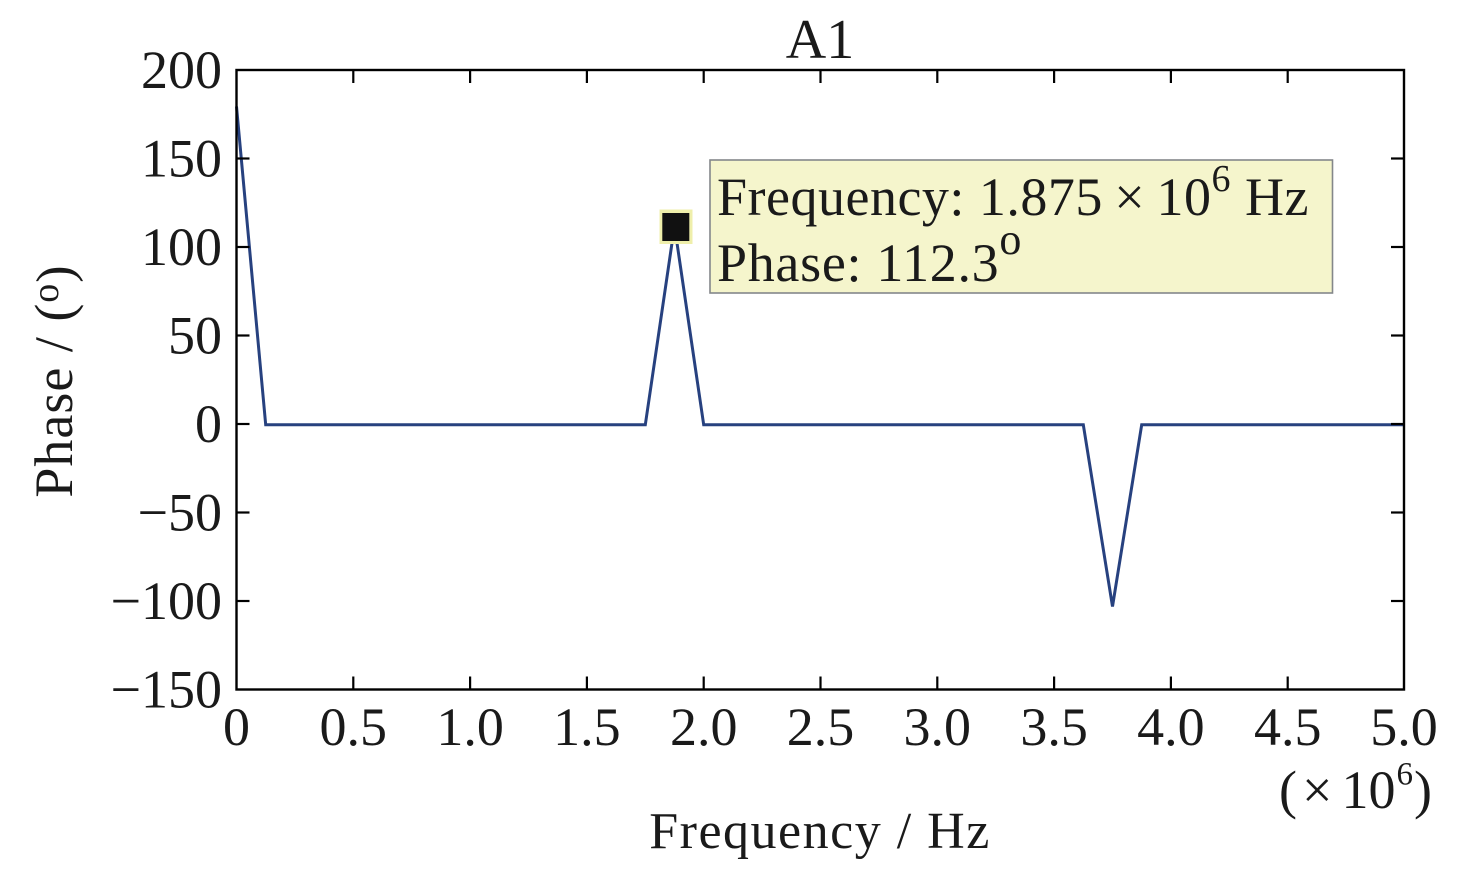 The width and height of the screenshot is (1477, 886). I want to click on svg-text: 4.0, so click(1171, 727).